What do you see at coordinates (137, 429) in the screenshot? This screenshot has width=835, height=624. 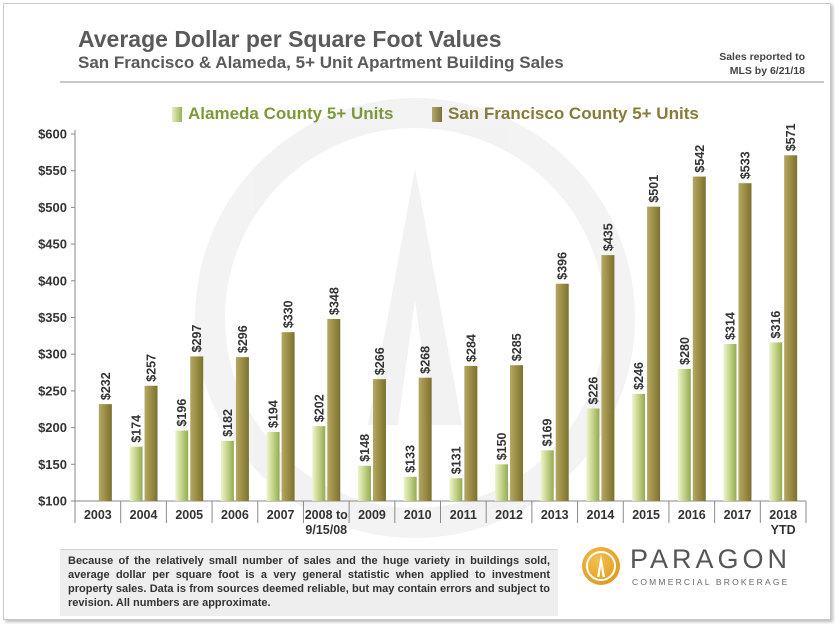 I see `data-label-alameda: $174` at bounding box center [137, 429].